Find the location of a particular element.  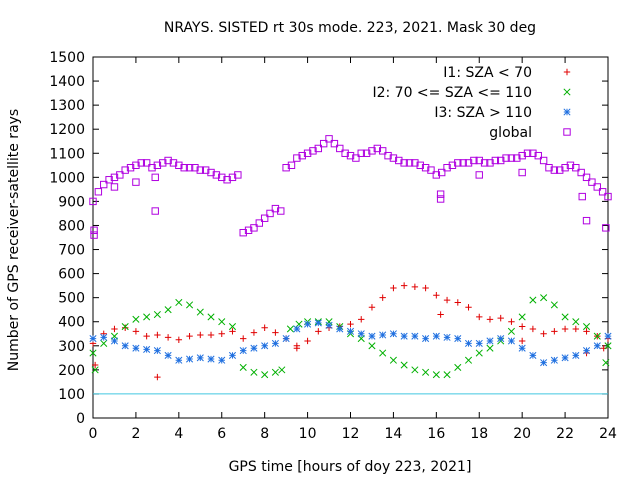

x-tick-label: 22 is located at coordinates (565, 434).